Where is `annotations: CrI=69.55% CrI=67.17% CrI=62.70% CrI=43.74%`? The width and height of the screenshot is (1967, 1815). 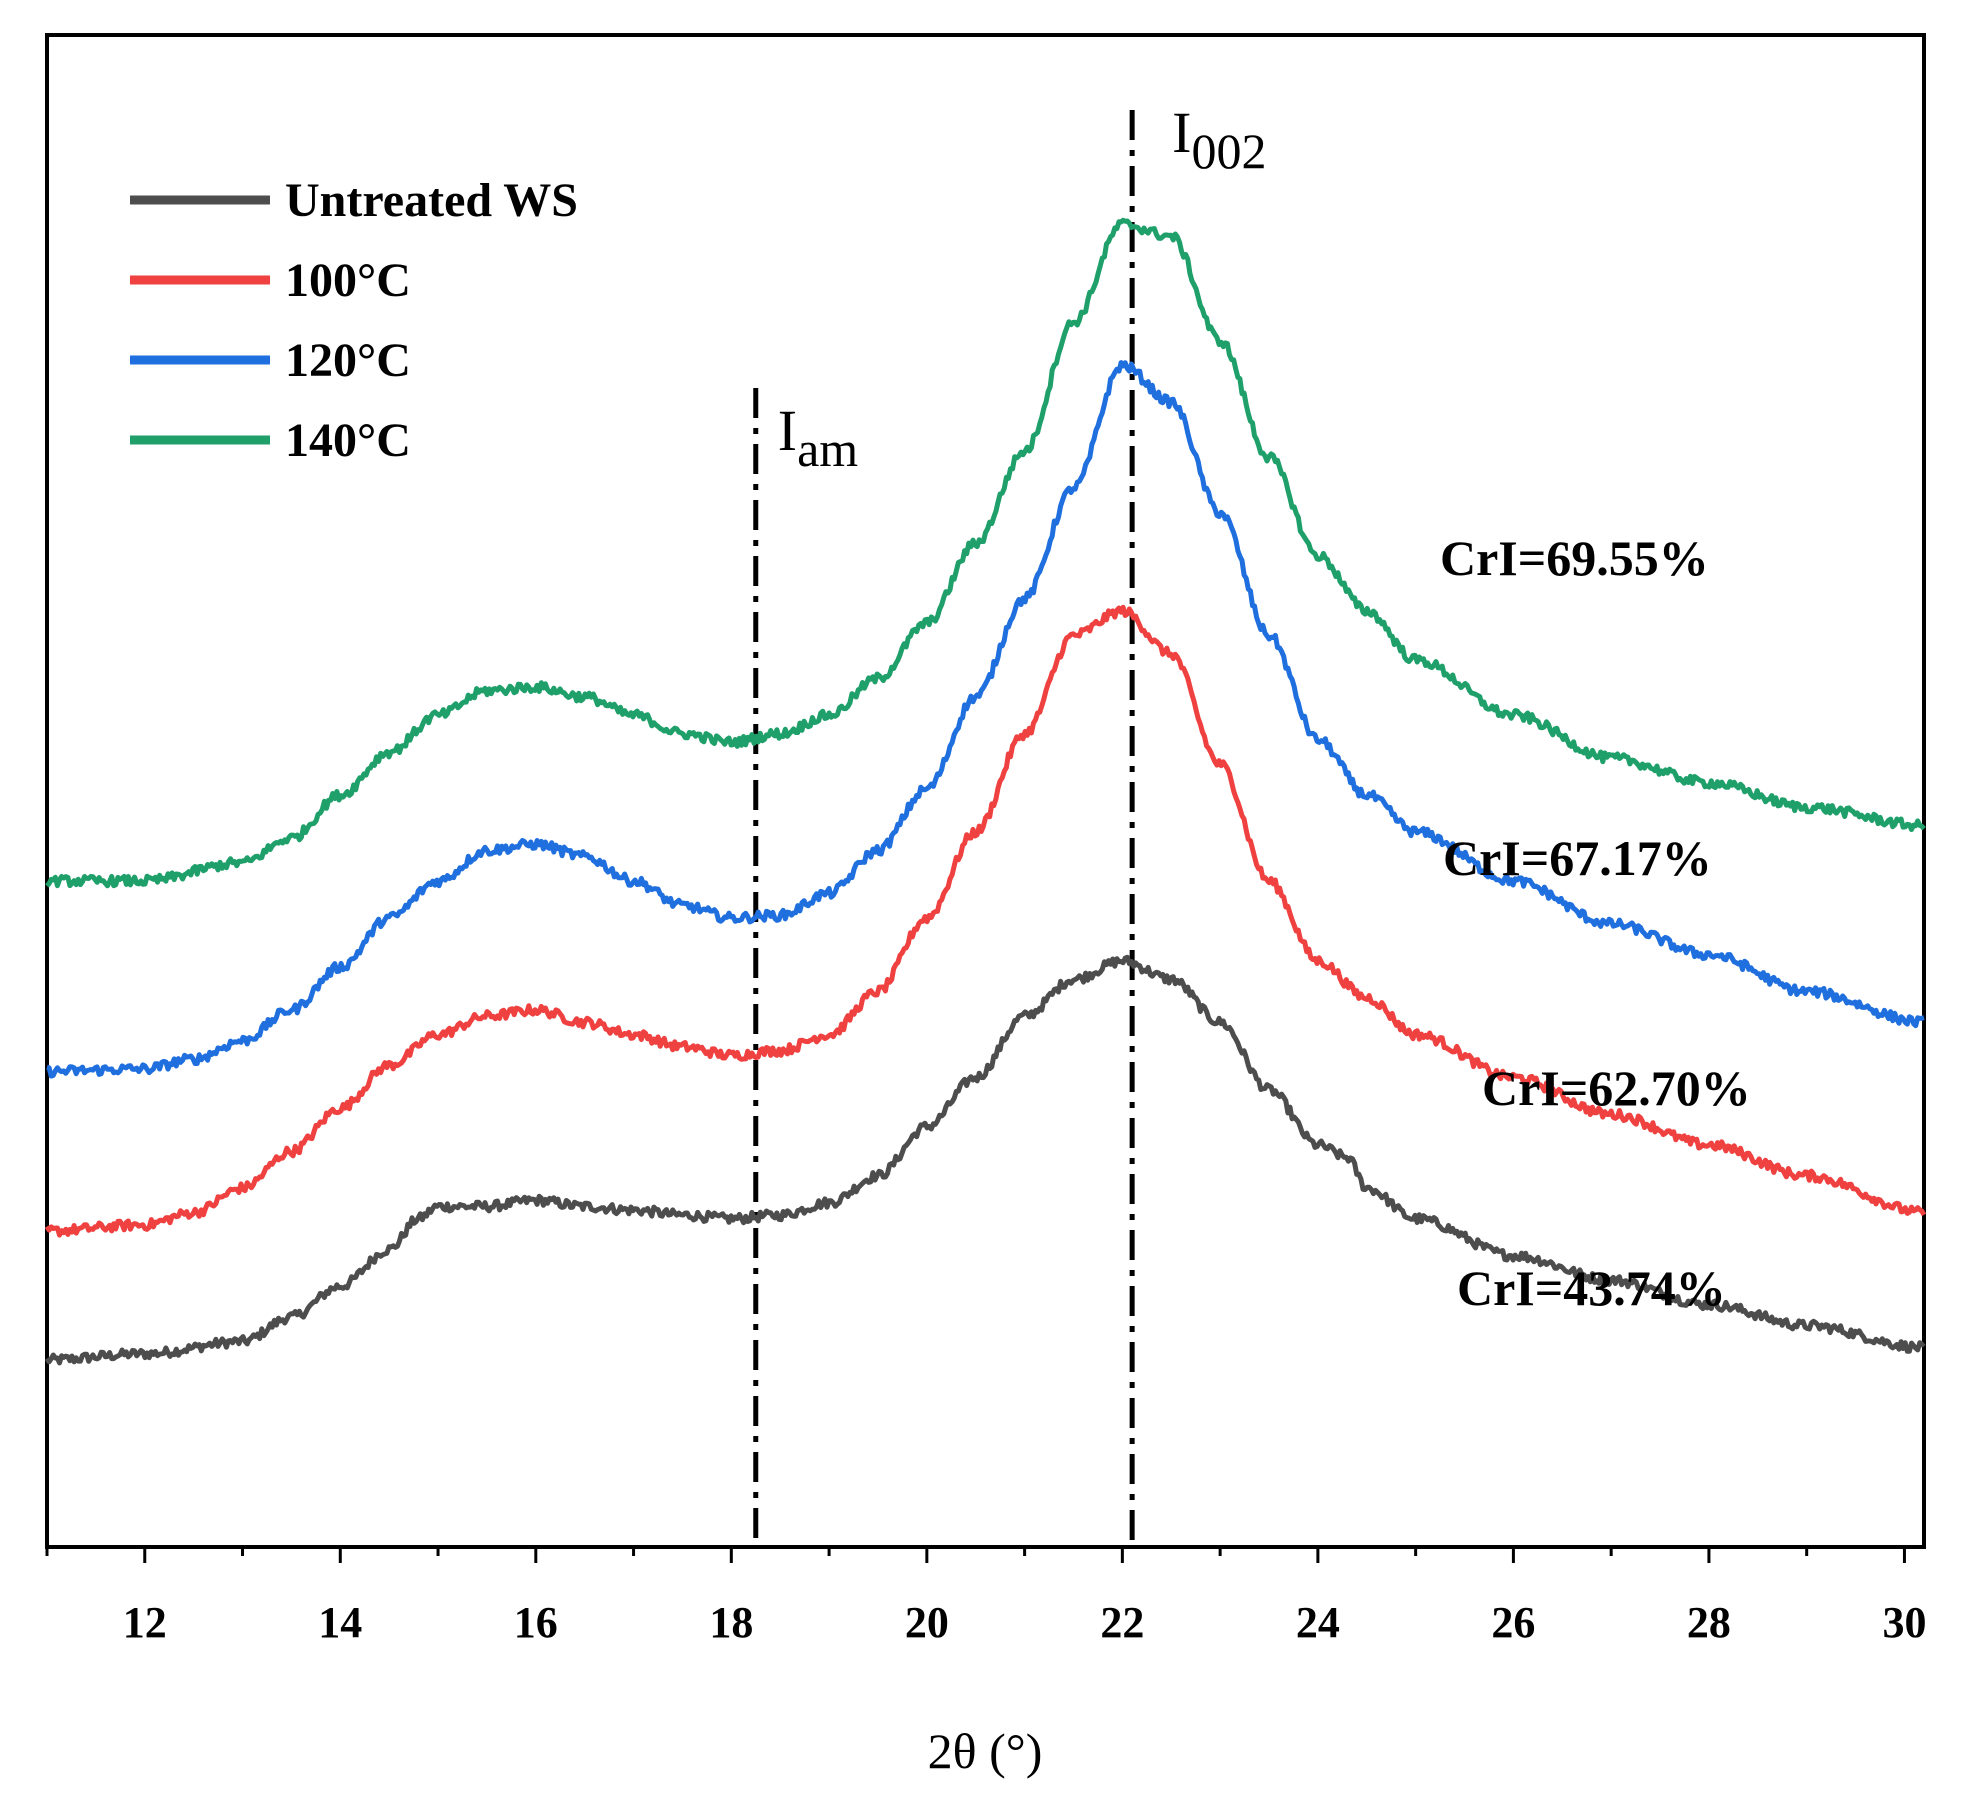
annotations: CrI=69.55% CrI=67.17% CrI=62.70% CrI=43.74% is located at coordinates (1595, 923).